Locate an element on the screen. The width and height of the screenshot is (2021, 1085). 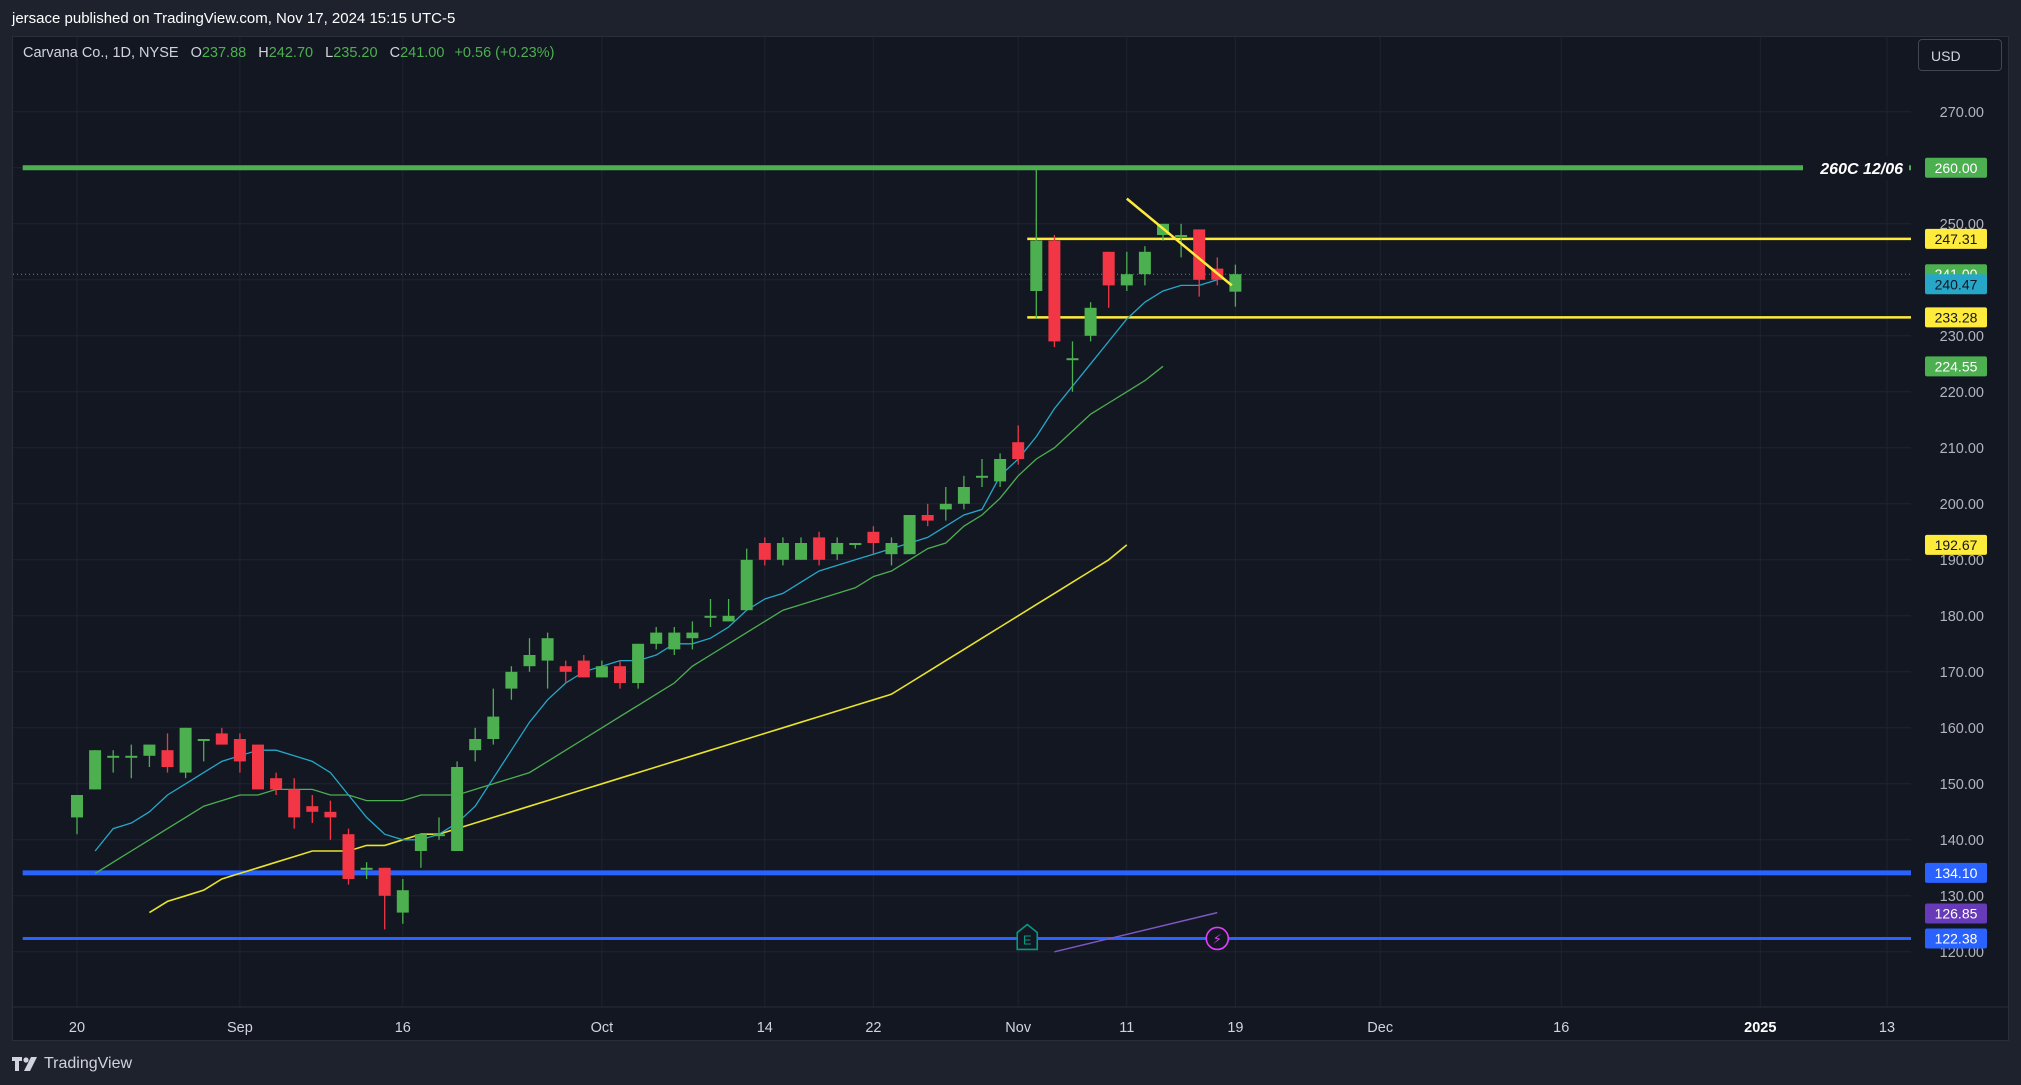
y-tick-label: 170.00 is located at coordinates (1962, 673).